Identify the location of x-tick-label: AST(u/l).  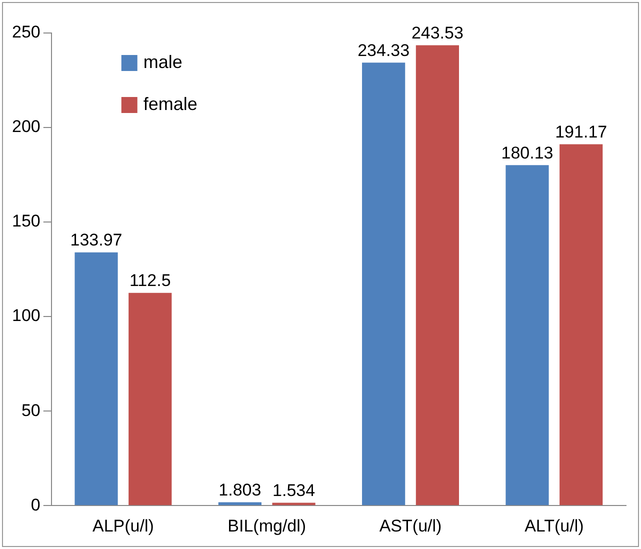
(410, 526).